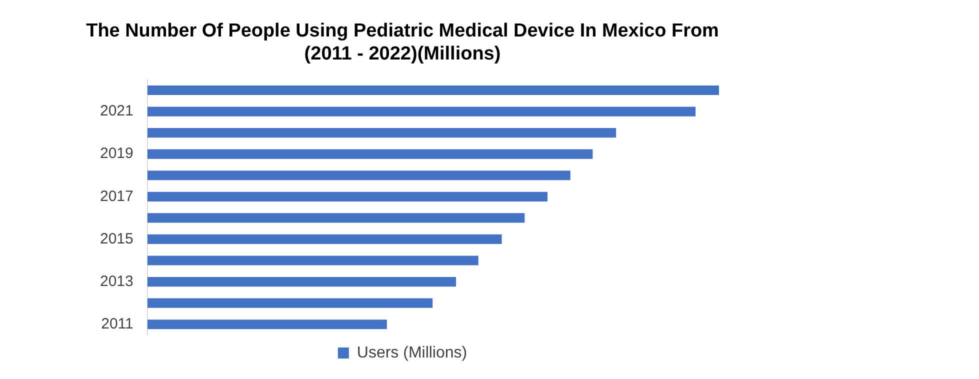 This screenshot has height=379, width=979. I want to click on y-tick-label: 2019, so click(117, 153).